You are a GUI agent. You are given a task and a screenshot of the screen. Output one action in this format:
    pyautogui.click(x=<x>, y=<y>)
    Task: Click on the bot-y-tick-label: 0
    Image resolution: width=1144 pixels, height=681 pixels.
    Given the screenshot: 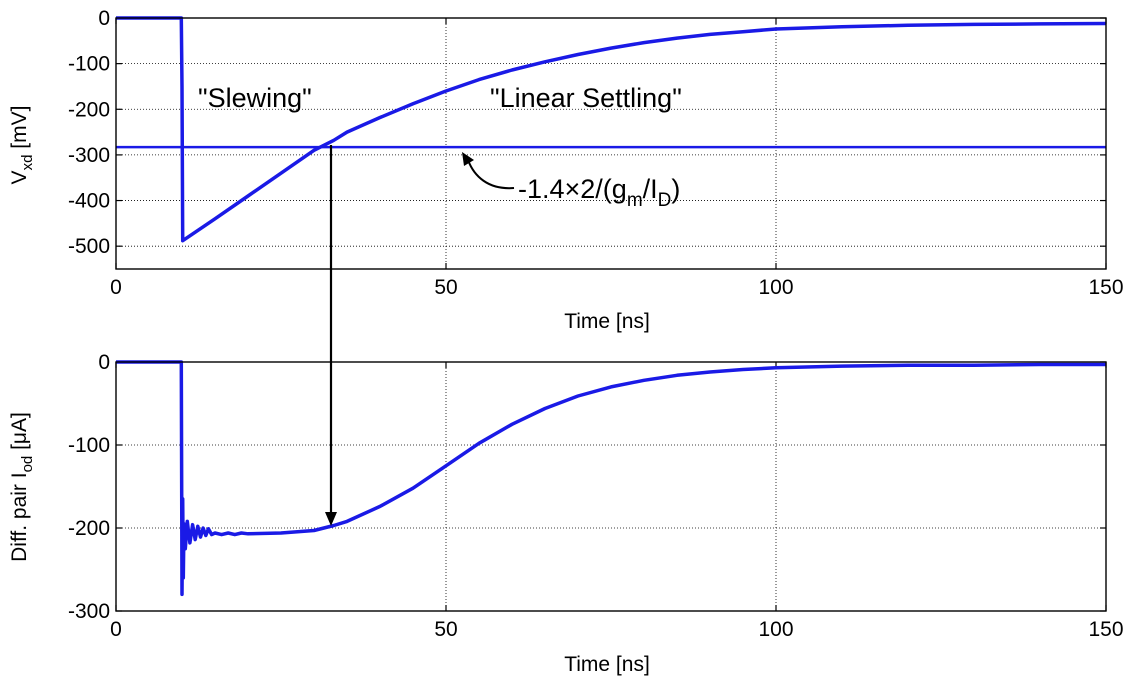 What is the action you would take?
    pyautogui.click(x=104, y=362)
    